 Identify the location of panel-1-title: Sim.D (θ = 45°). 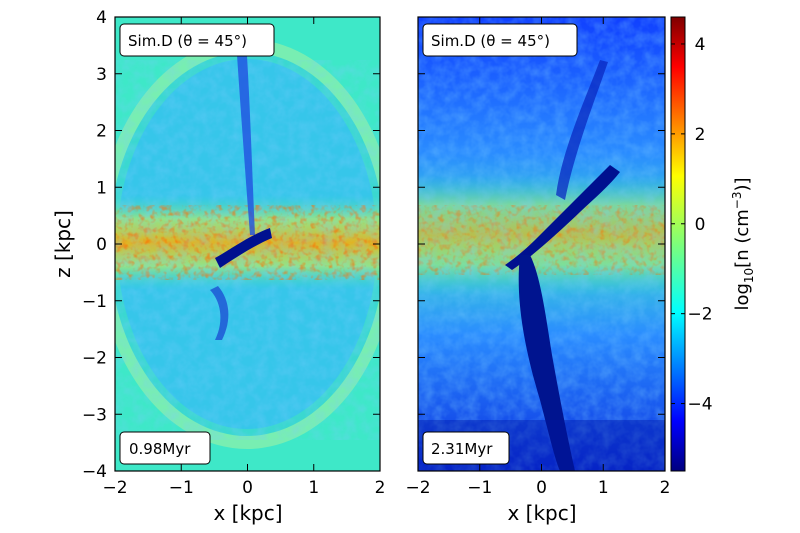
(187, 41).